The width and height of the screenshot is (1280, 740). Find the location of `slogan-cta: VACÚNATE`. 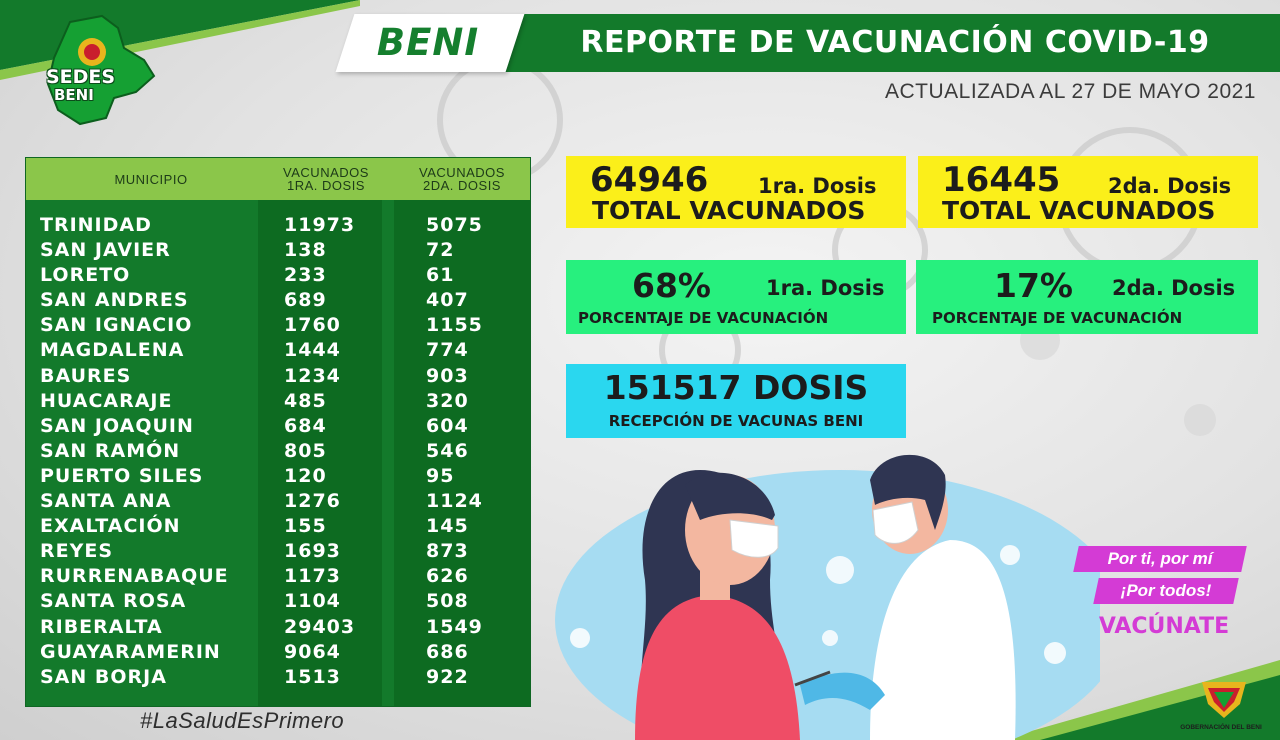

slogan-cta: VACÚNATE is located at coordinates (1164, 626).